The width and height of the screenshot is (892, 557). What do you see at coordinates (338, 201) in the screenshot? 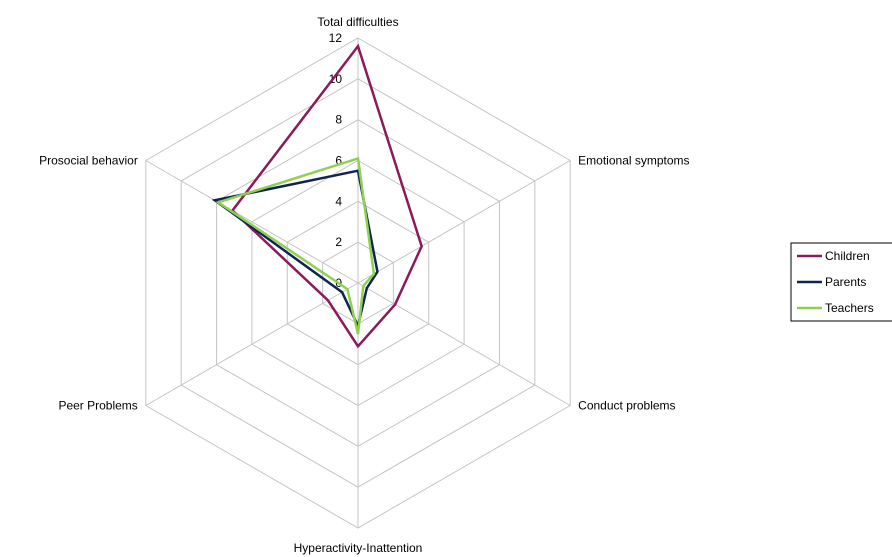
I see `tick-label: 4` at bounding box center [338, 201].